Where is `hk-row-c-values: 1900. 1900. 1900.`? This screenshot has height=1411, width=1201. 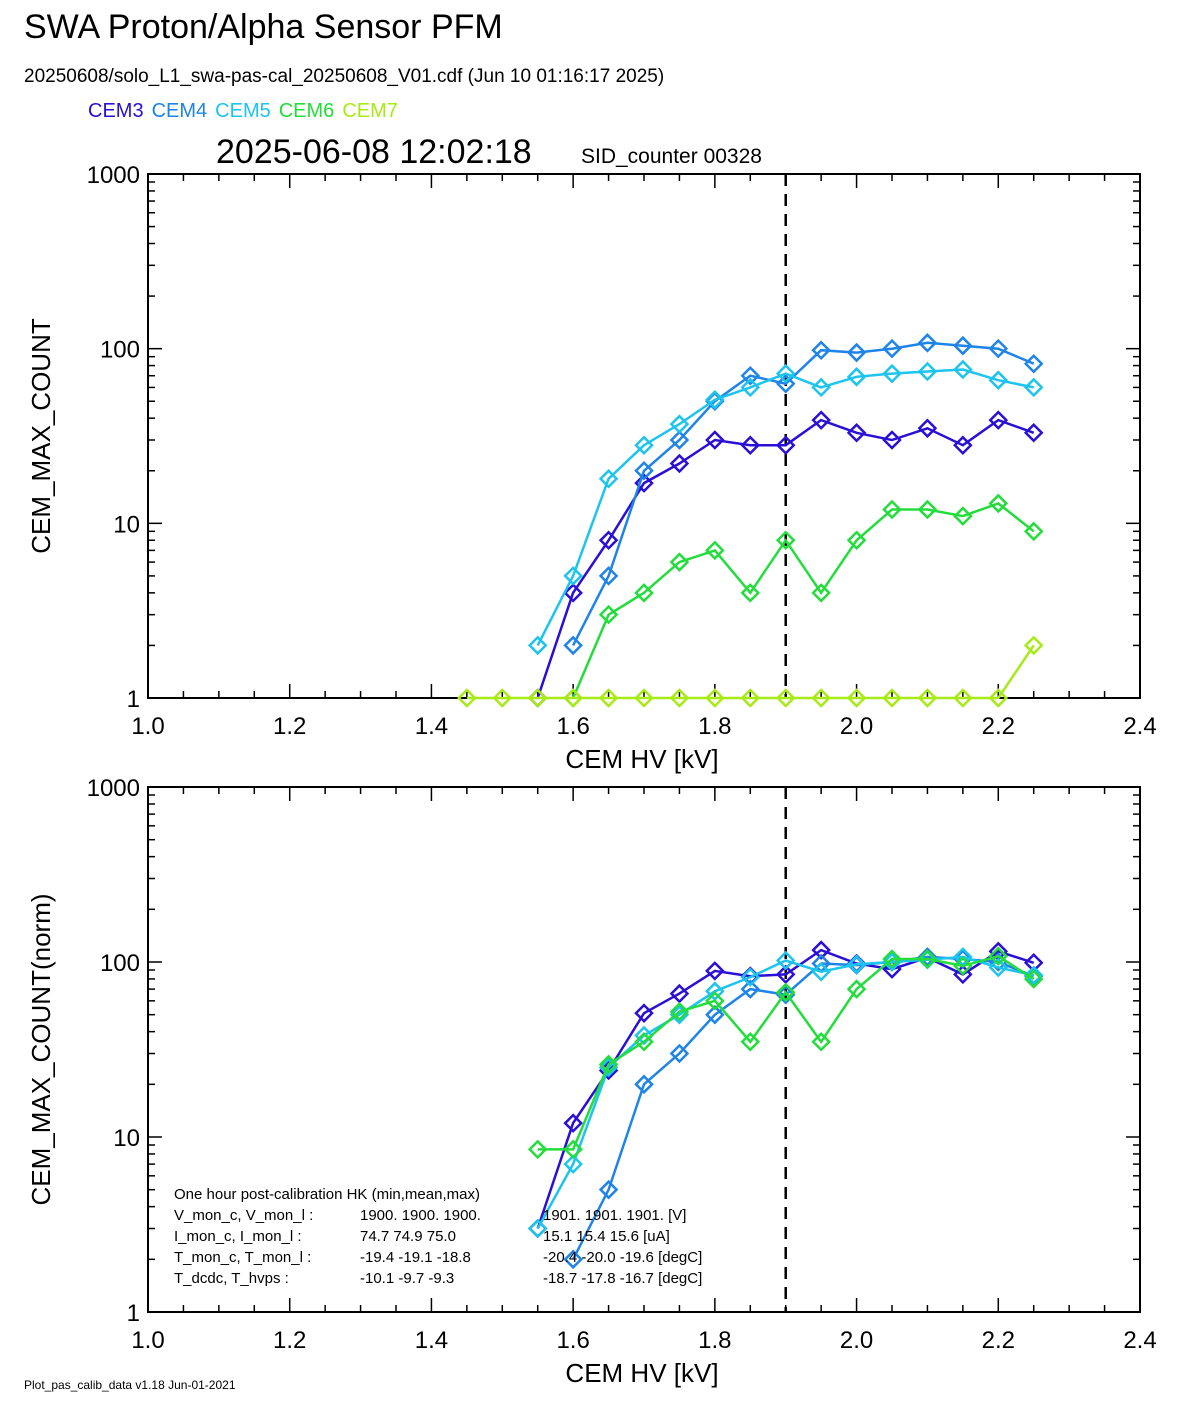 hk-row-c-values: 1900. 1900. 1900. is located at coordinates (420, 1215).